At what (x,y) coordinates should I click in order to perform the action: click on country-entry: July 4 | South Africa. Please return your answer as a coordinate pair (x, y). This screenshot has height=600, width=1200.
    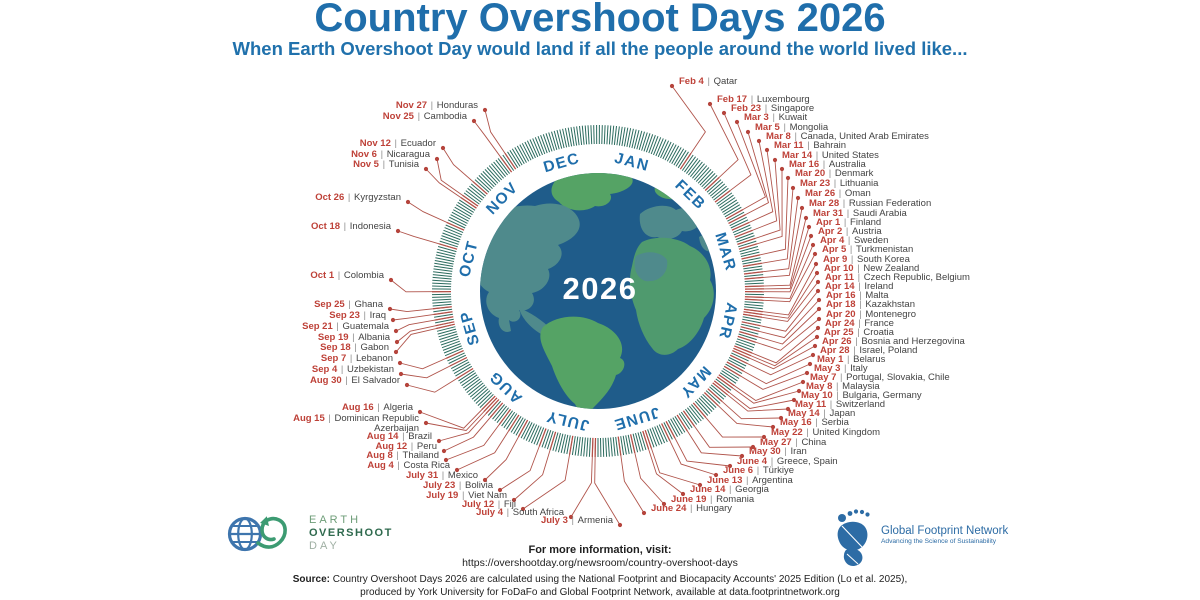
    Looking at the image, I should click on (520, 513).